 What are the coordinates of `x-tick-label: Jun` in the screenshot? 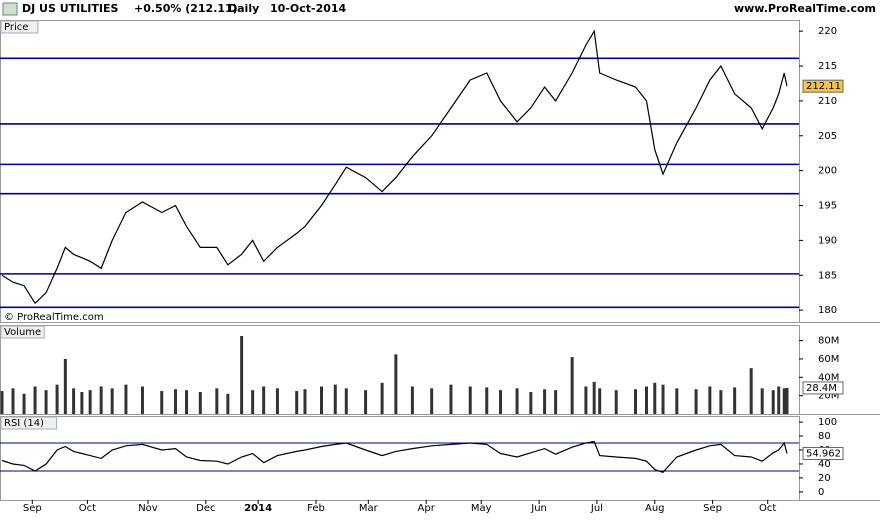 It's located at (538, 508).